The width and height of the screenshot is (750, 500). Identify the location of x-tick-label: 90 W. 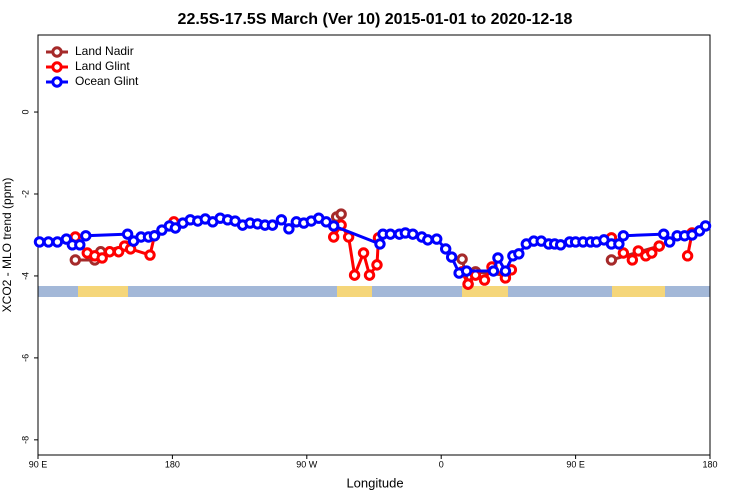
(307, 464).